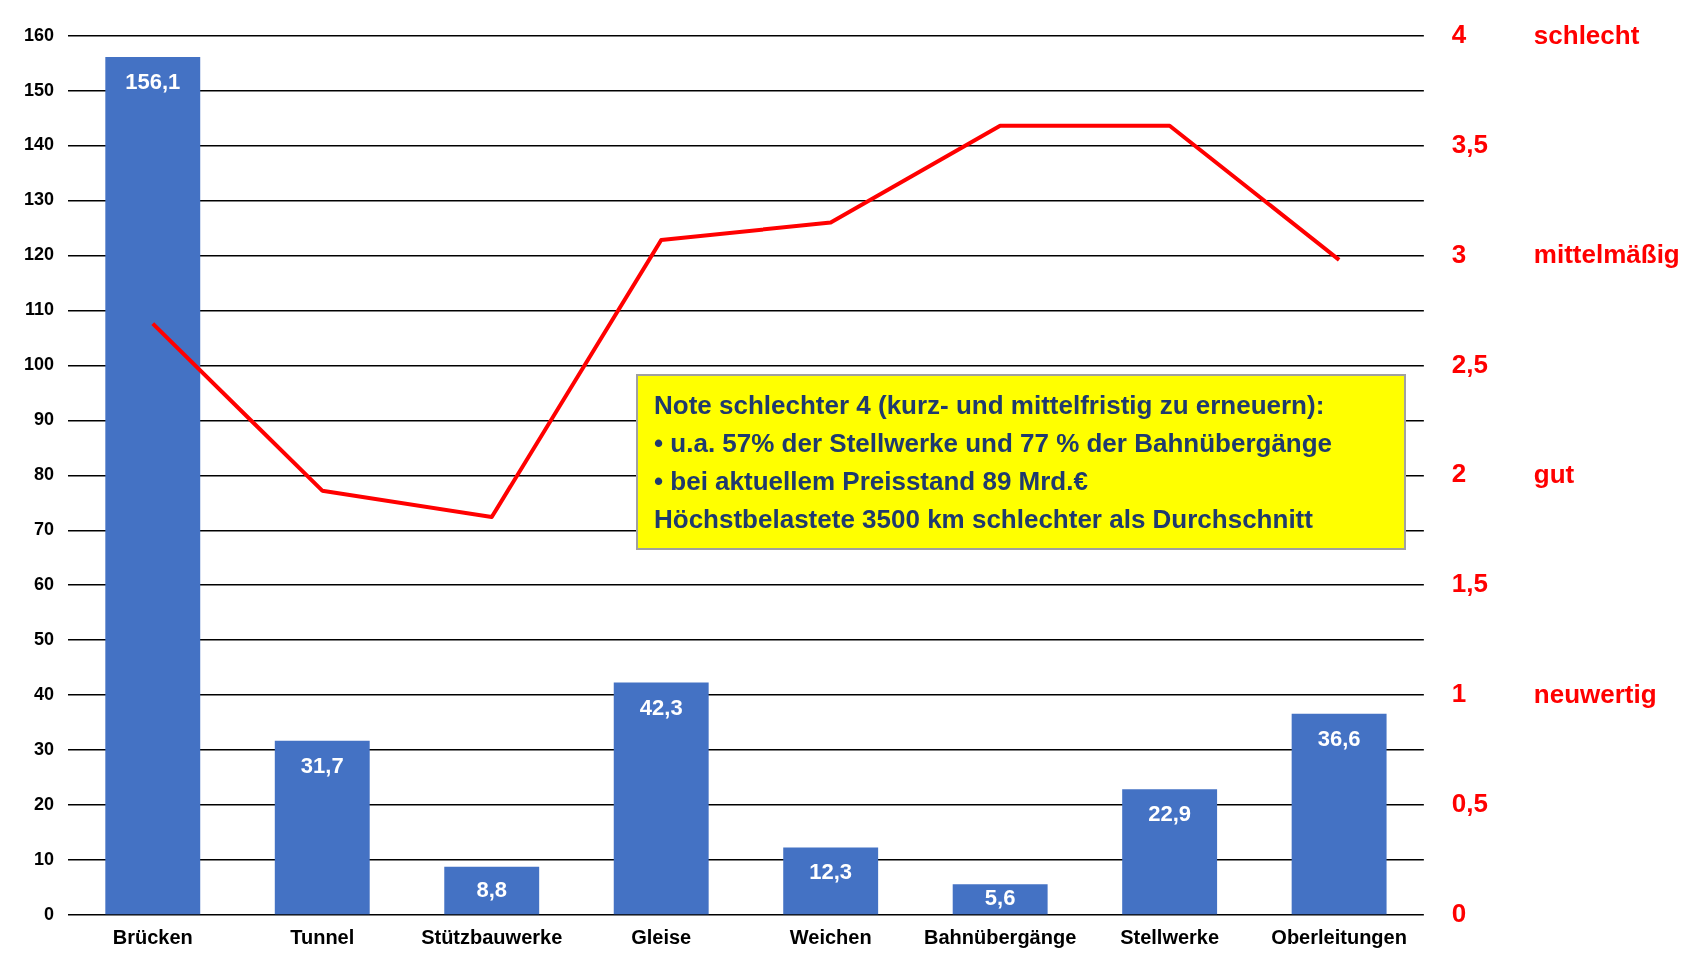 Image resolution: width=1708 pixels, height=963 pixels. Describe the element at coordinates (871, 481) in the screenshot. I see `annotation: • bei aktuellem Preisstand 89 Mrd.€` at that location.